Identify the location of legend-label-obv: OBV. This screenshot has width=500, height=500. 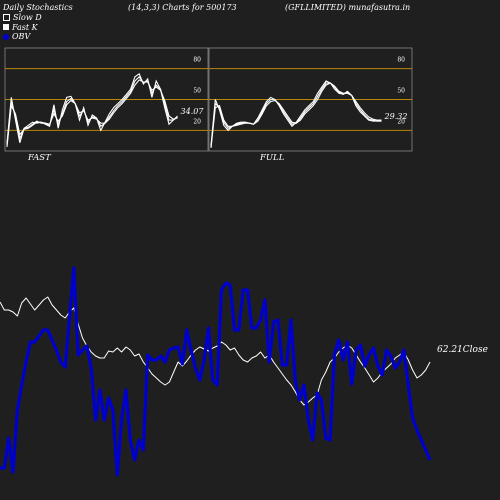
(21, 36).